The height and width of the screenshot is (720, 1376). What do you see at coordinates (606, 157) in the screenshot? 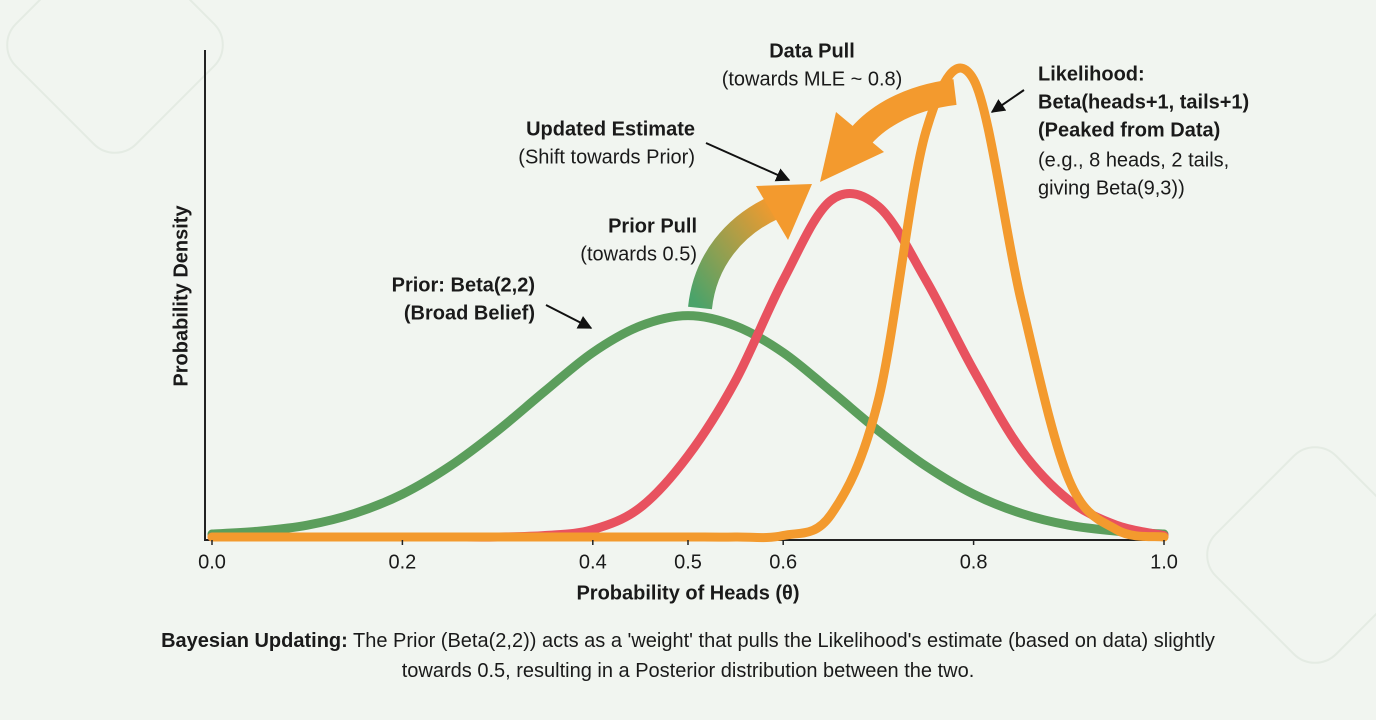
I see `annotation-text: (Shift towards Prior)` at bounding box center [606, 157].